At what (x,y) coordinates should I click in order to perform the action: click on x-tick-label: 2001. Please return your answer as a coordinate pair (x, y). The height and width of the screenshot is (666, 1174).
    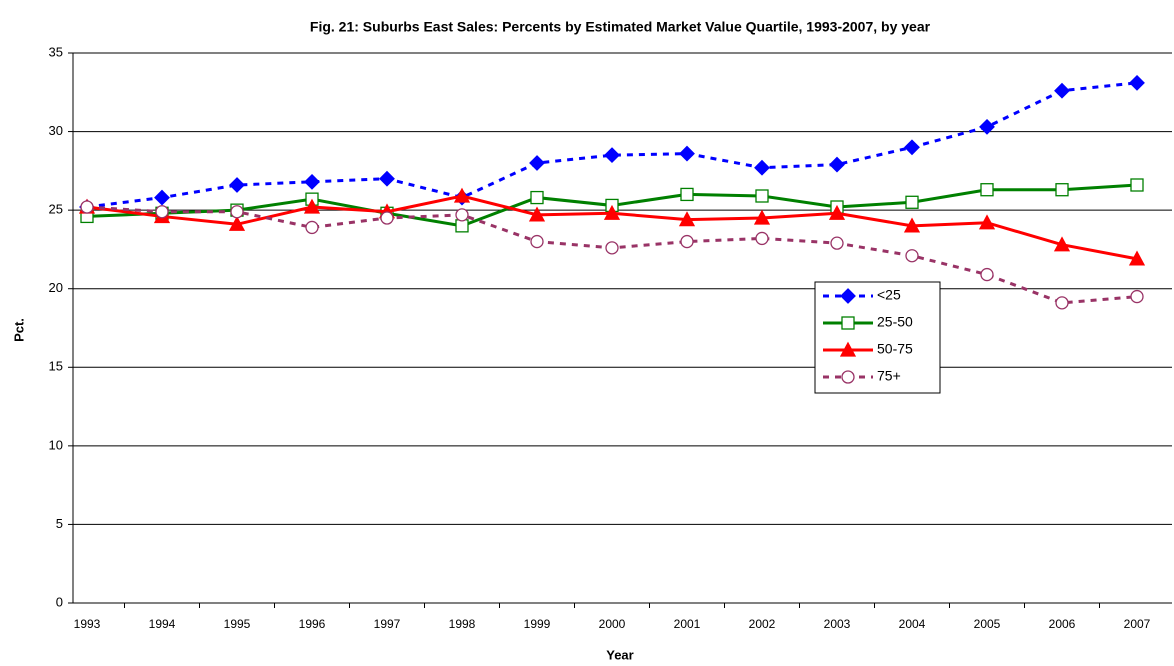
    Looking at the image, I should click on (687, 624).